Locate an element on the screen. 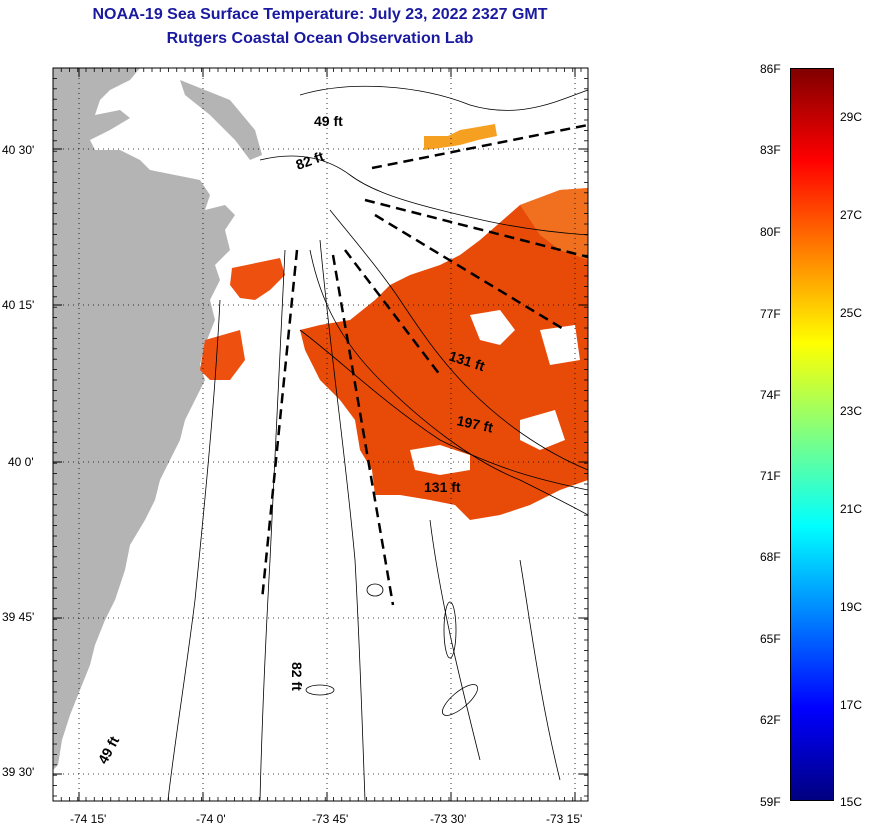 This screenshot has width=872, height=832. colorbar-f-label: 71F is located at coordinates (770, 476).